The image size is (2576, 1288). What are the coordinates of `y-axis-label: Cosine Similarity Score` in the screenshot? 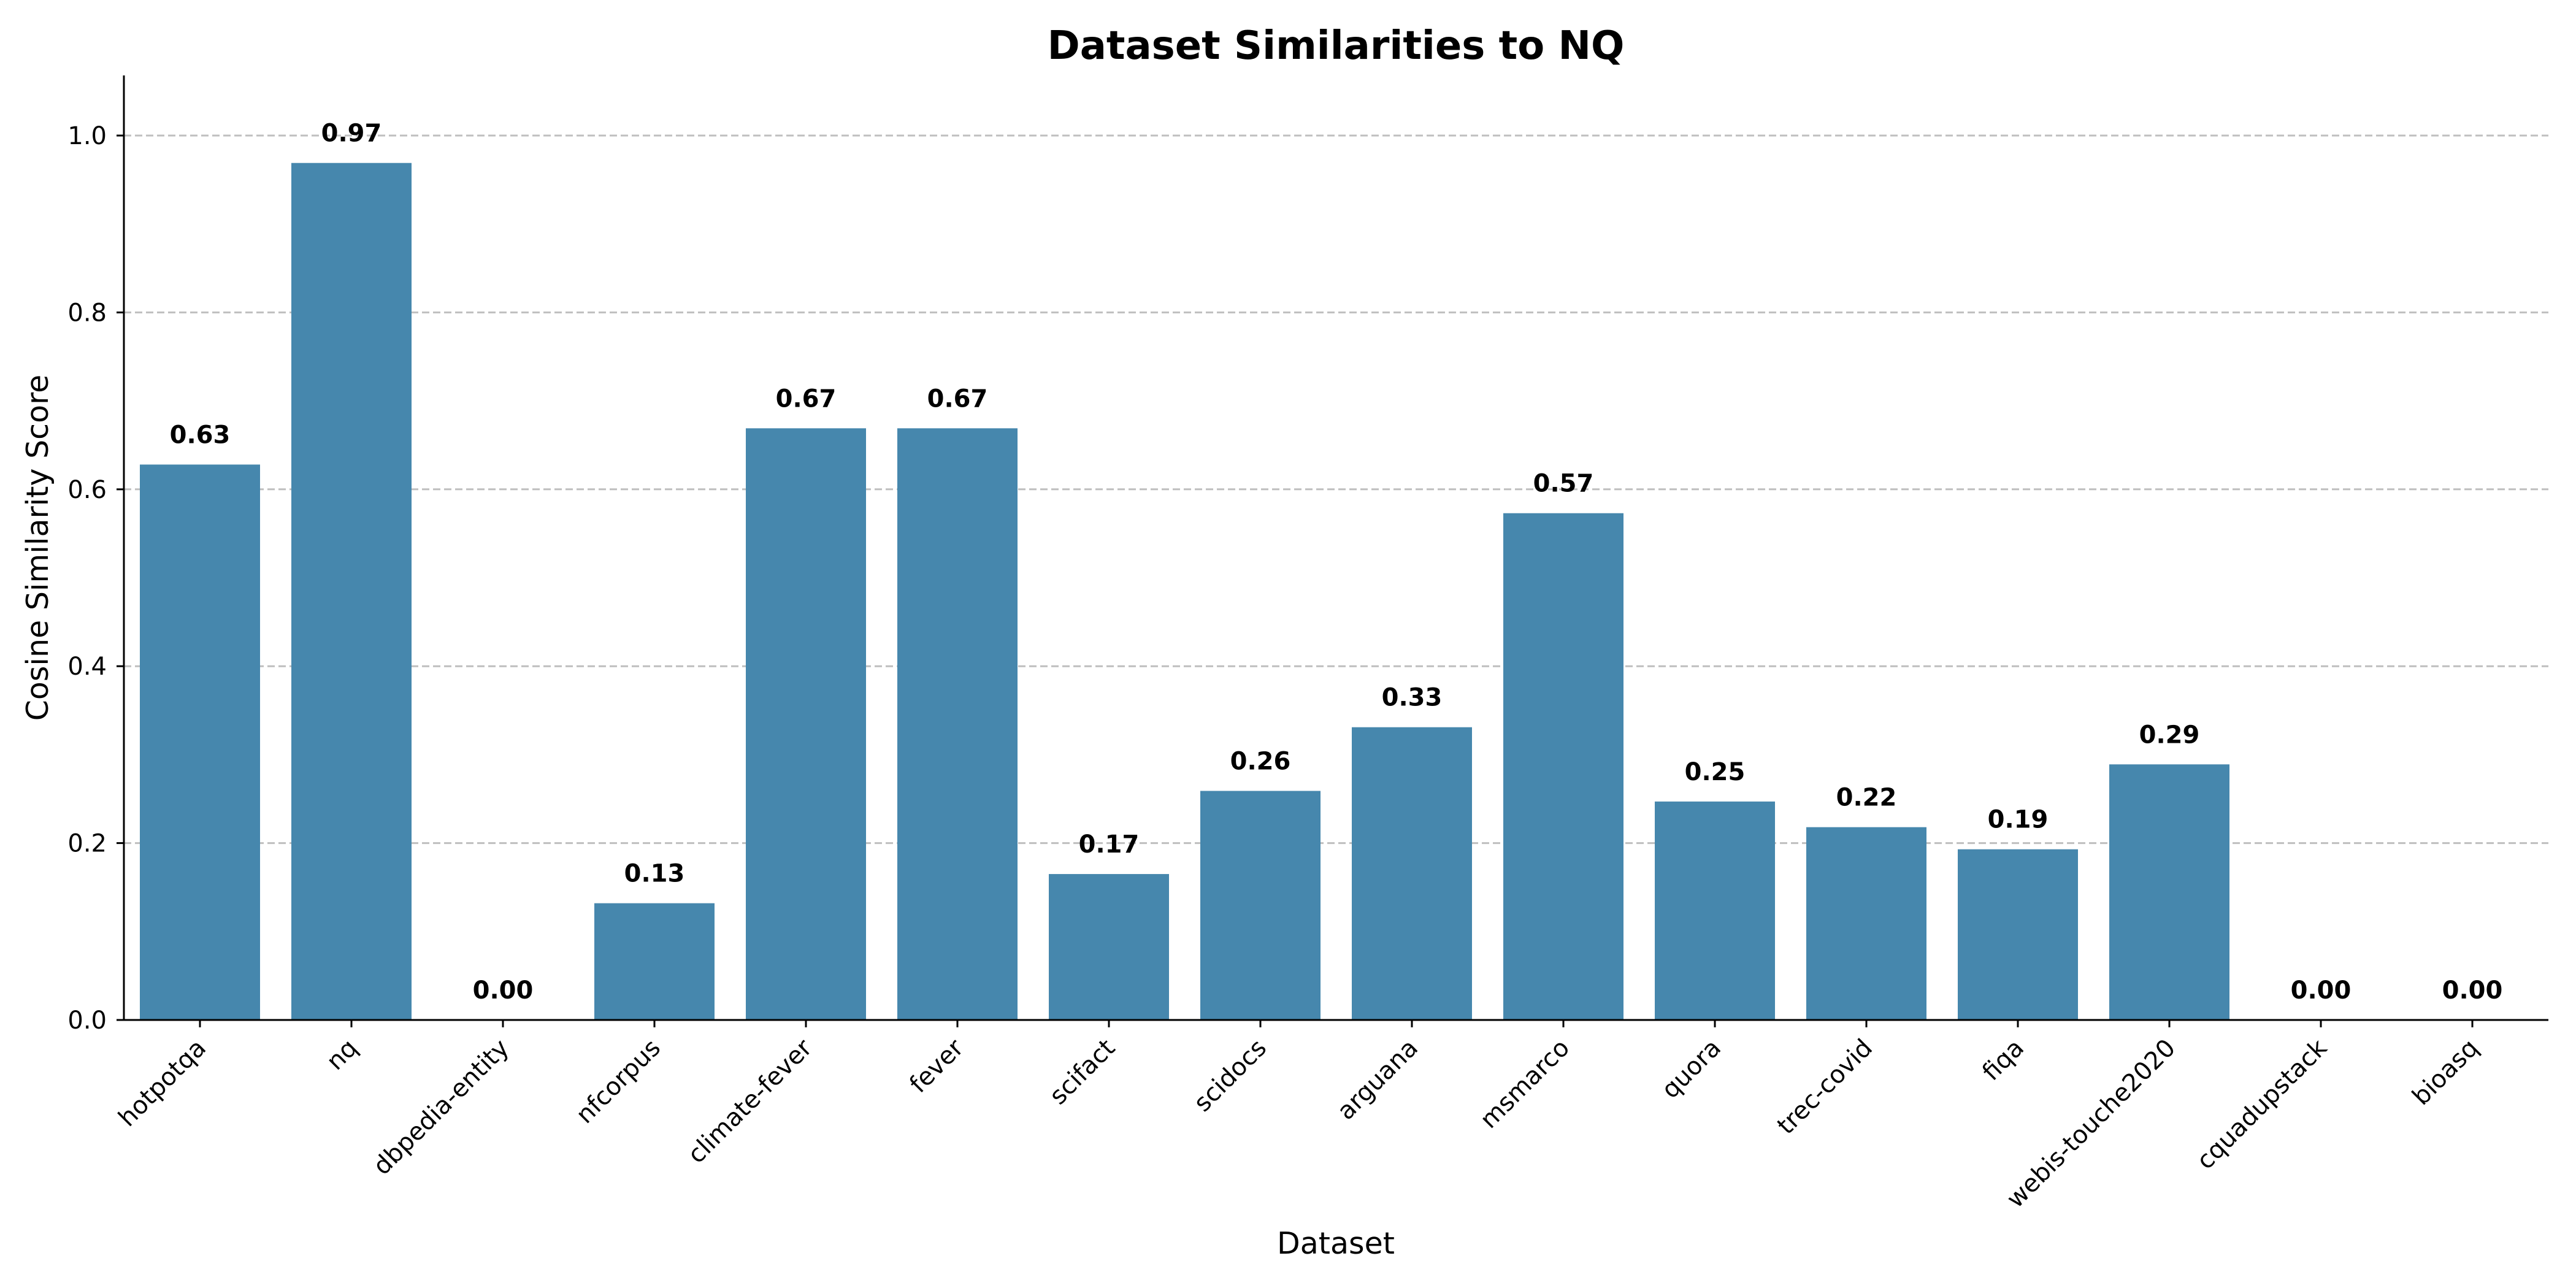 It's located at (37, 548).